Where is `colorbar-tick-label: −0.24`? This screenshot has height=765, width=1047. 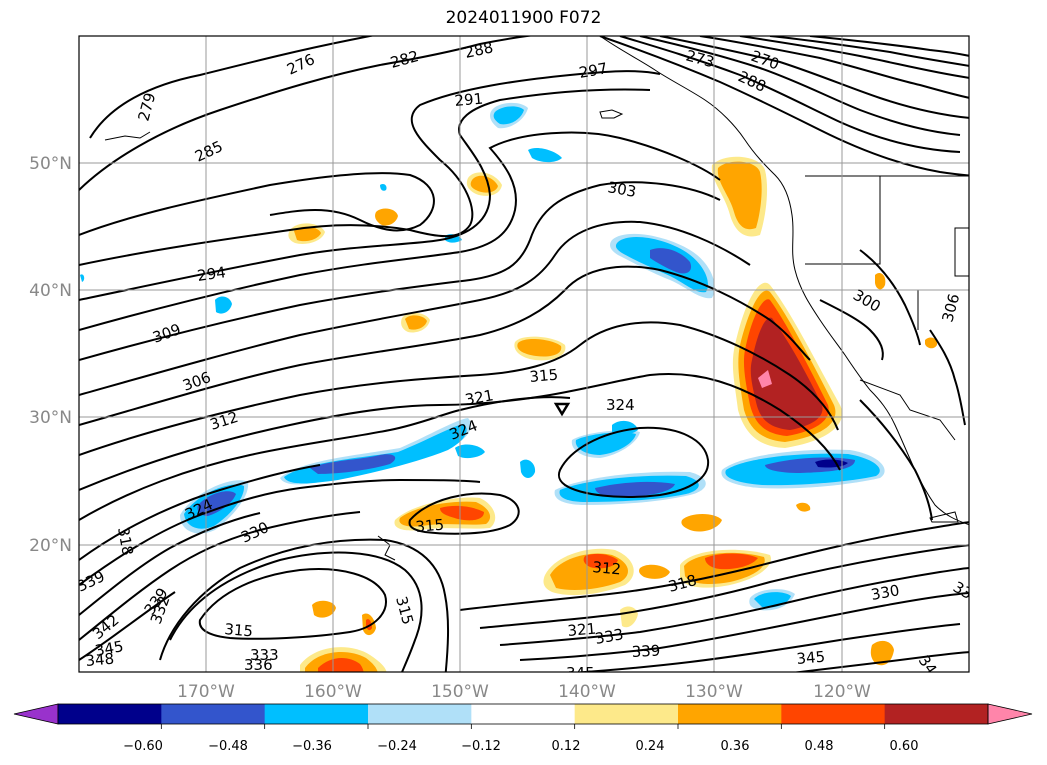 colorbar-tick-label: −0.24 is located at coordinates (397, 746).